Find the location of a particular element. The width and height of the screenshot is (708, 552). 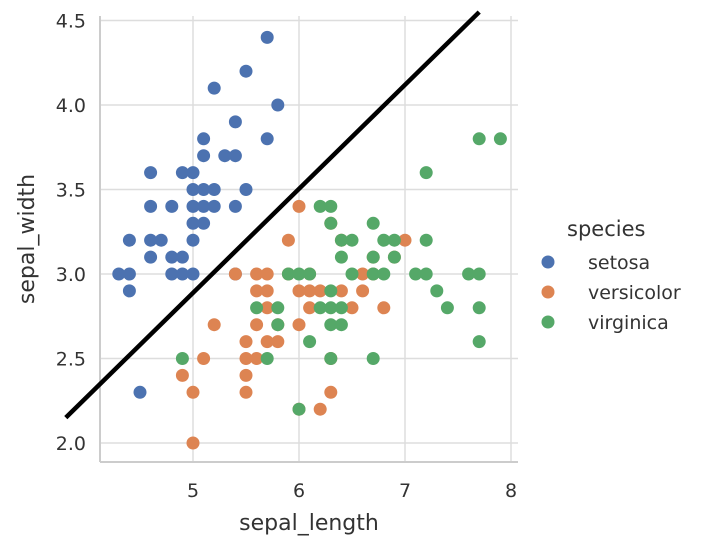

y-tick-label: 2.5 is located at coordinates (71, 360).